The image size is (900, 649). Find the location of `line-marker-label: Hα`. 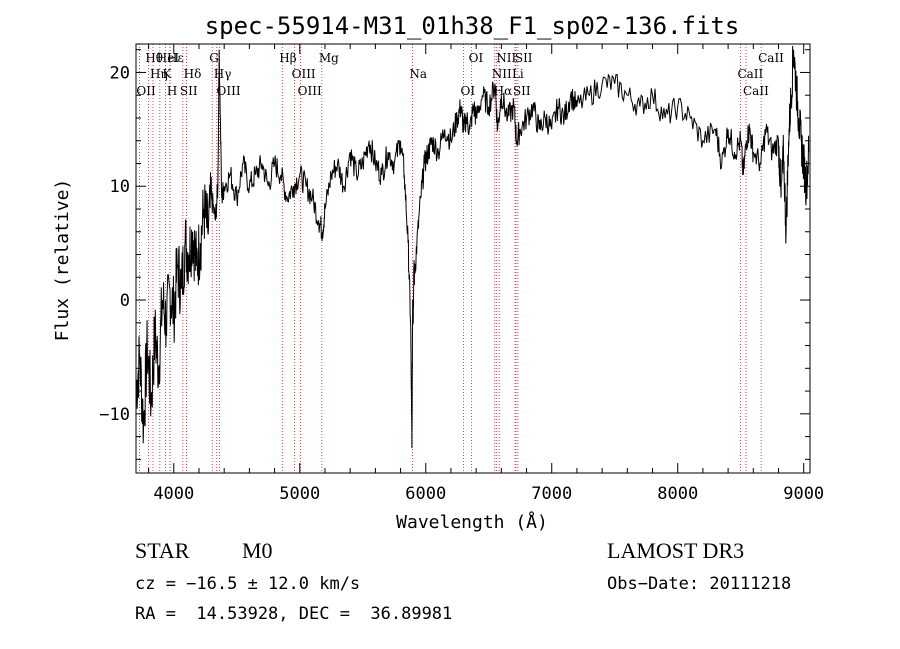

line-marker-label: Hα is located at coordinates (503, 91).